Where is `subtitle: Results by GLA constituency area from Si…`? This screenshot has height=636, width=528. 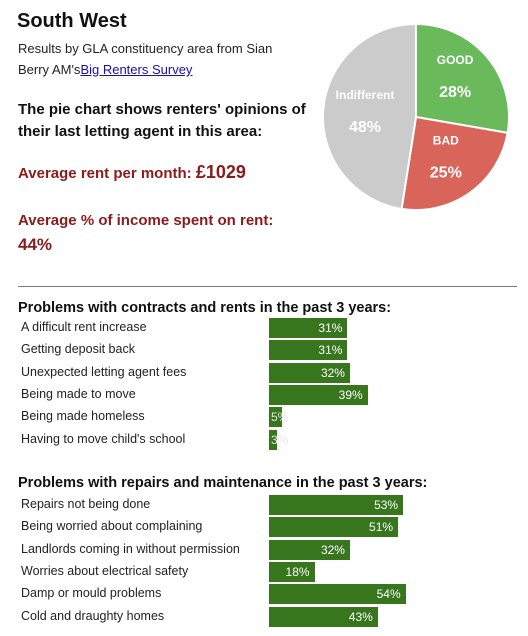
subtitle: Results by GLA constituency area from Si… is located at coordinates (153, 59).